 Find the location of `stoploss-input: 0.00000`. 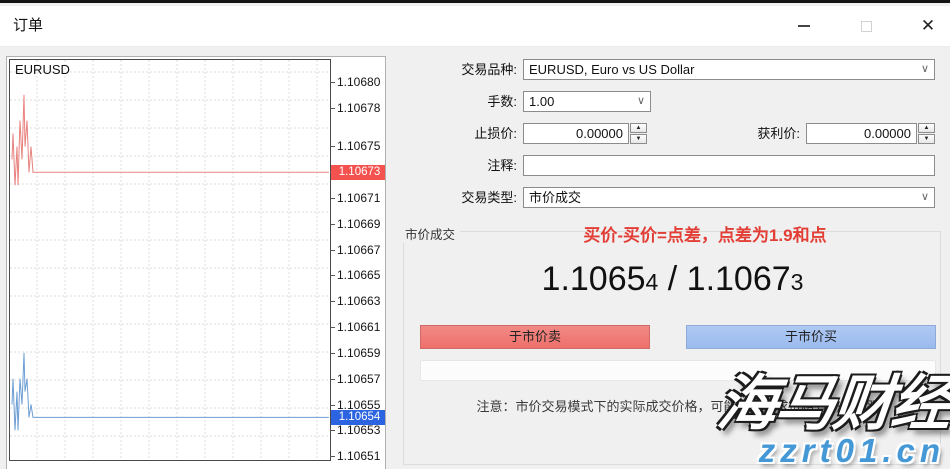

stoploss-input: 0.00000 is located at coordinates (576, 133).